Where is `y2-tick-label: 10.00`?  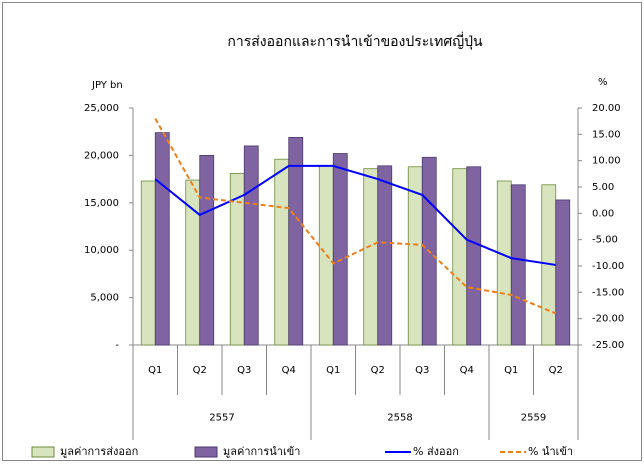 y2-tick-label: 10.00 is located at coordinates (606, 161).